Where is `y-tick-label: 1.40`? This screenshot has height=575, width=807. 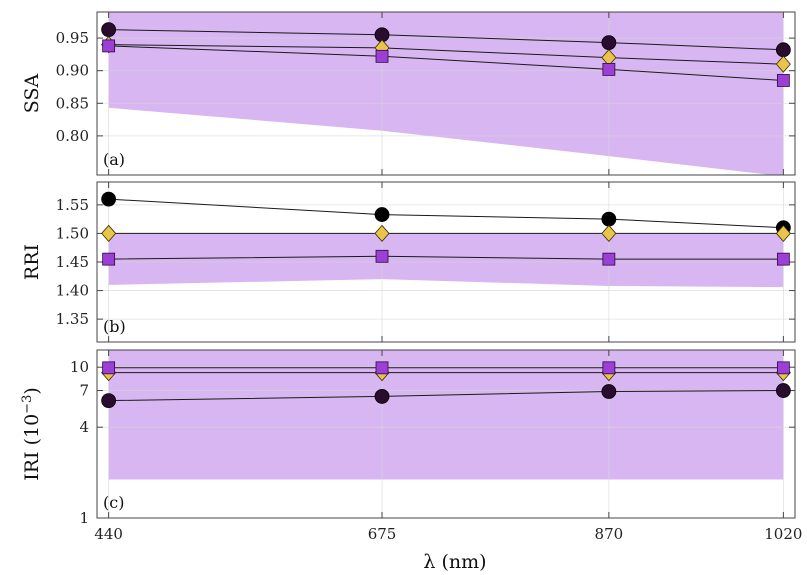
y-tick-label: 1.40 is located at coordinates (72, 291).